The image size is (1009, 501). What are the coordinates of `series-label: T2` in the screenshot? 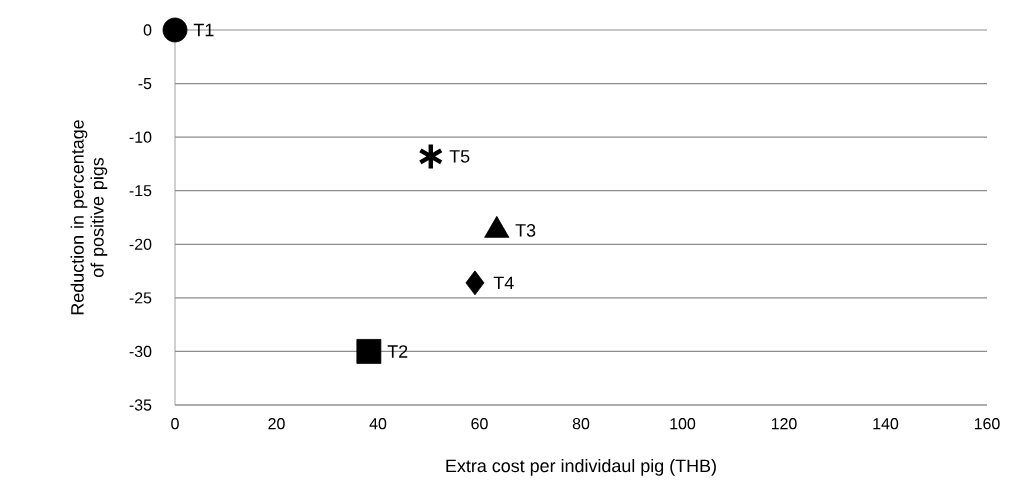 It's located at (397, 351).